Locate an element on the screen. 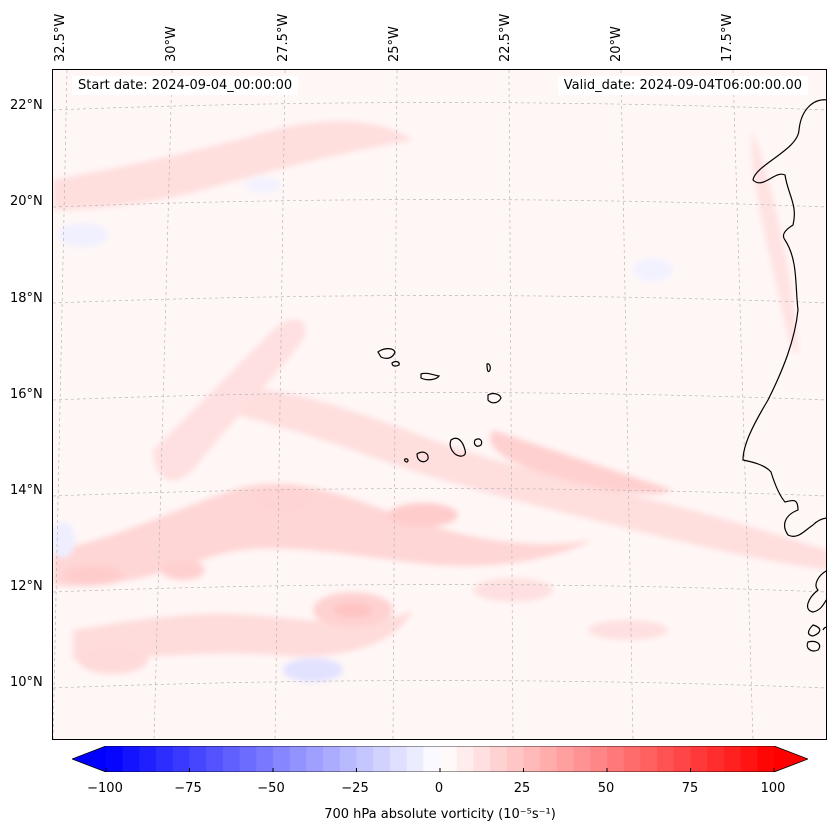 This screenshot has height=839, width=837. cape-verde-santiago is located at coordinates (457, 447).